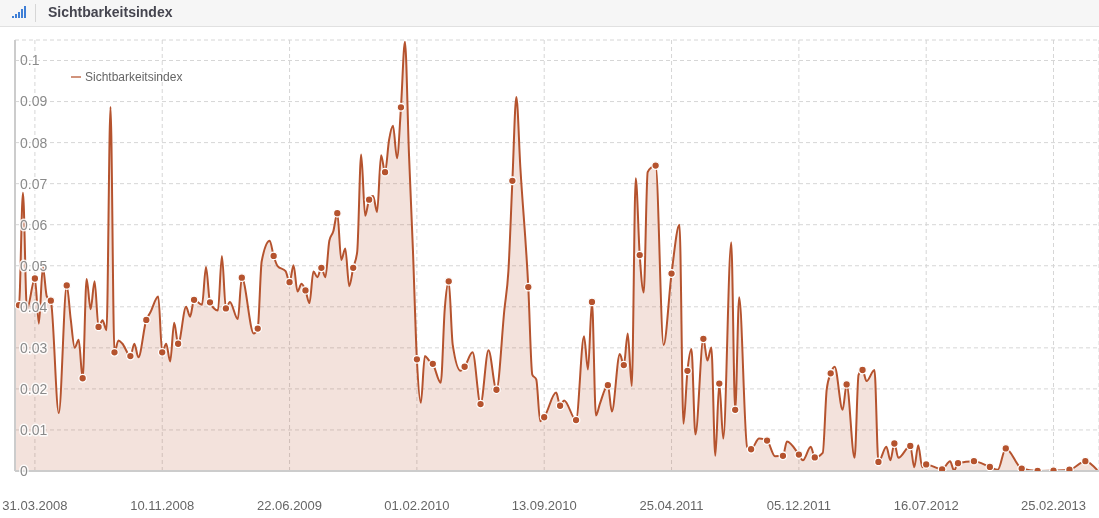  What do you see at coordinates (34, 429) in the screenshot?
I see `y-tick-label: 0.01` at bounding box center [34, 429].